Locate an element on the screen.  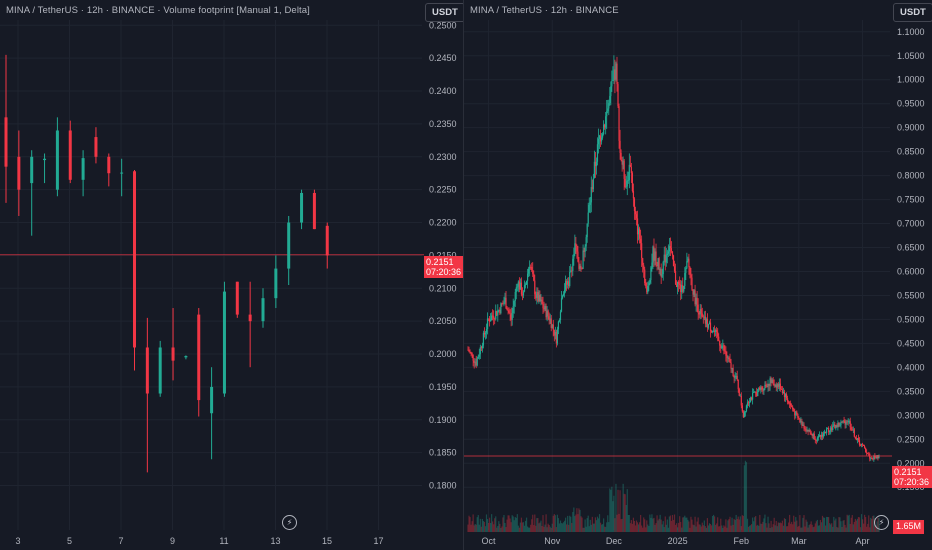
y-tick-label: 0.4000 is located at coordinates (911, 367).